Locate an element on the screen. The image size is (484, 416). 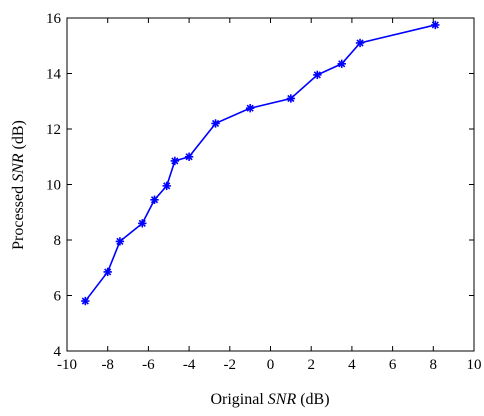
y-tick-label: 12 is located at coordinates (53, 130).